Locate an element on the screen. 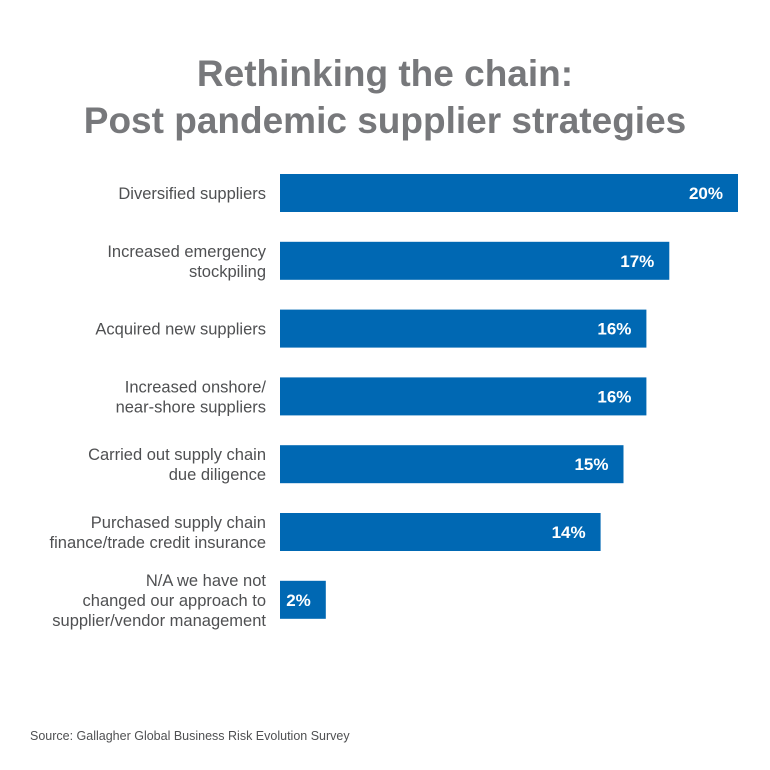 The image size is (770, 770). chart-title-line-1: Rethinking the chain: is located at coordinates (385, 73).